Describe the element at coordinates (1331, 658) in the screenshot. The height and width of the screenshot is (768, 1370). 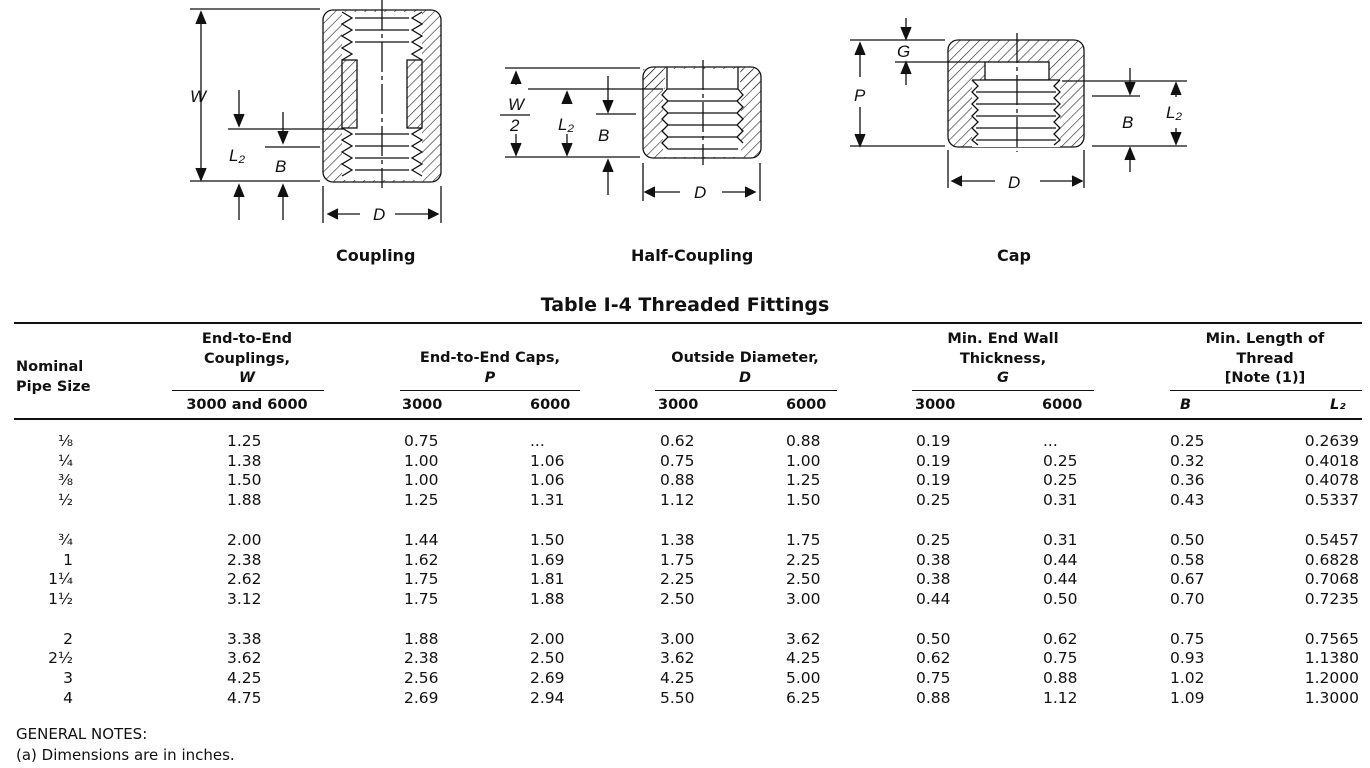
I see `table-cell: 1.1380` at that location.